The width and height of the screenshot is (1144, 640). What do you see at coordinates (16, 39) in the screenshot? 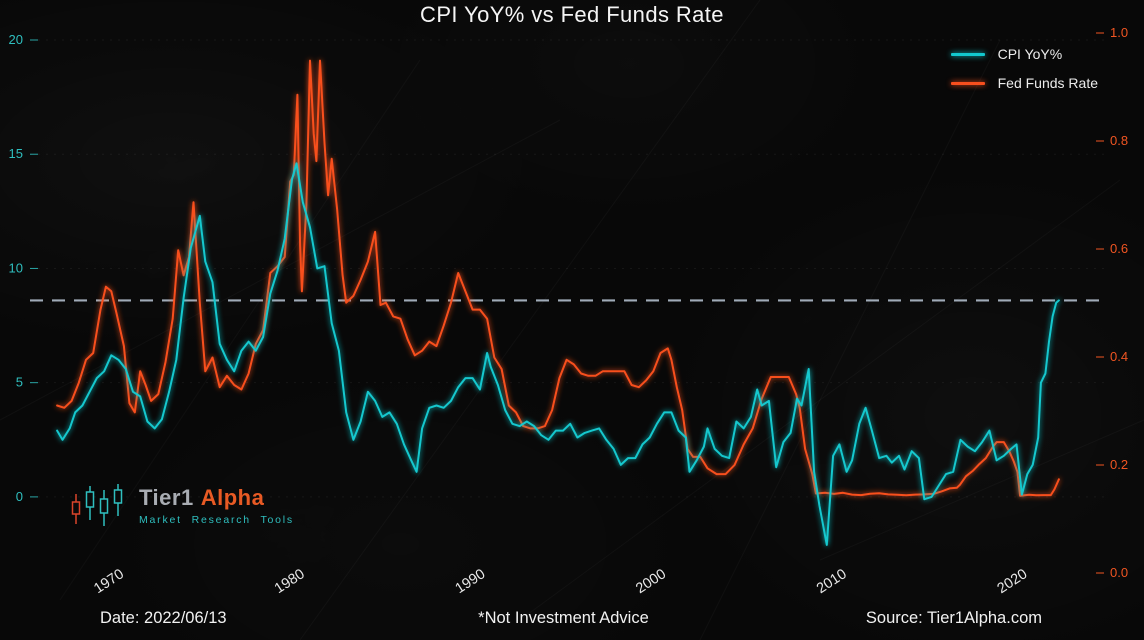
I see `left-axis-tick-label: 20` at bounding box center [16, 39].